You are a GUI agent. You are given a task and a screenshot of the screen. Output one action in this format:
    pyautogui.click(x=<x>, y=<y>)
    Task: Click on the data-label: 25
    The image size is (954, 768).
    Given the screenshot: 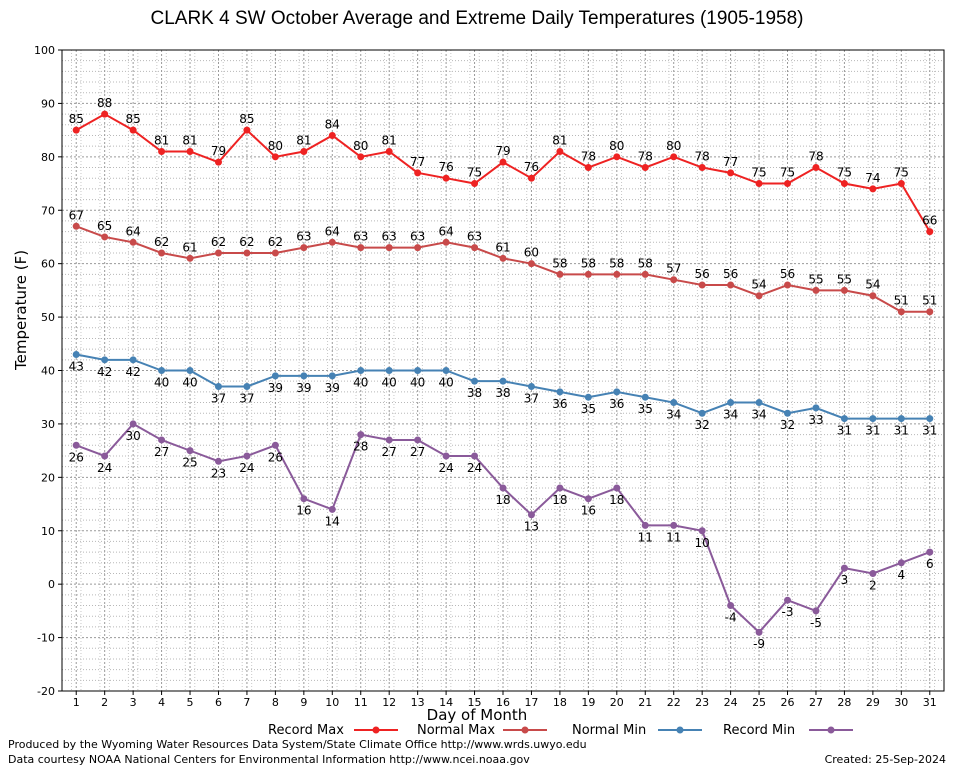 What is the action you would take?
    pyautogui.click(x=189, y=463)
    